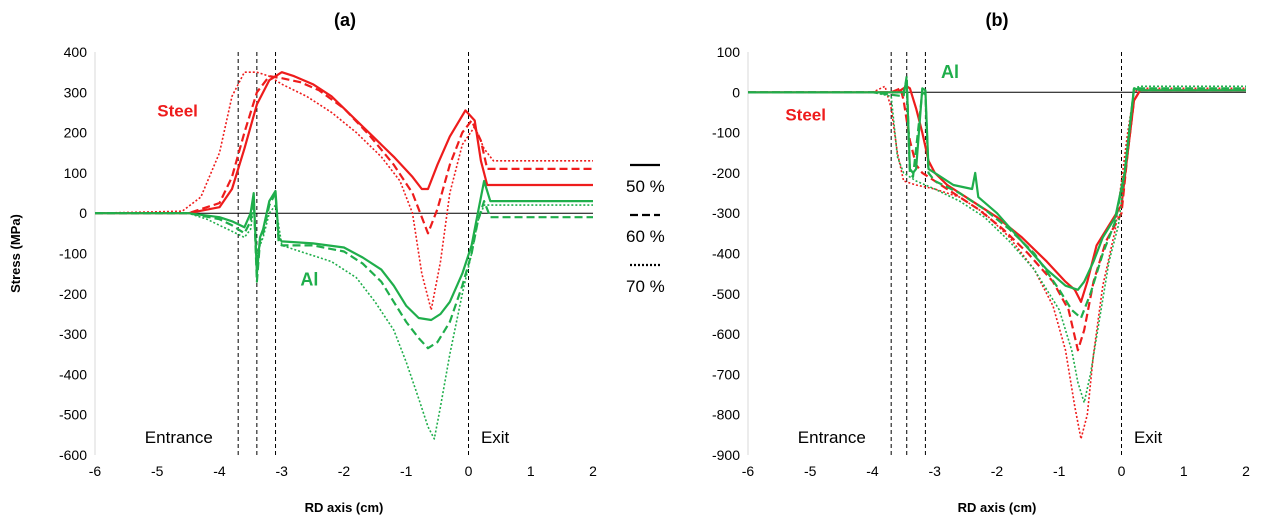 The image size is (1262, 524). Describe the element at coordinates (179, 437) in the screenshot. I see `panel-a-annotation: Entrance` at that location.